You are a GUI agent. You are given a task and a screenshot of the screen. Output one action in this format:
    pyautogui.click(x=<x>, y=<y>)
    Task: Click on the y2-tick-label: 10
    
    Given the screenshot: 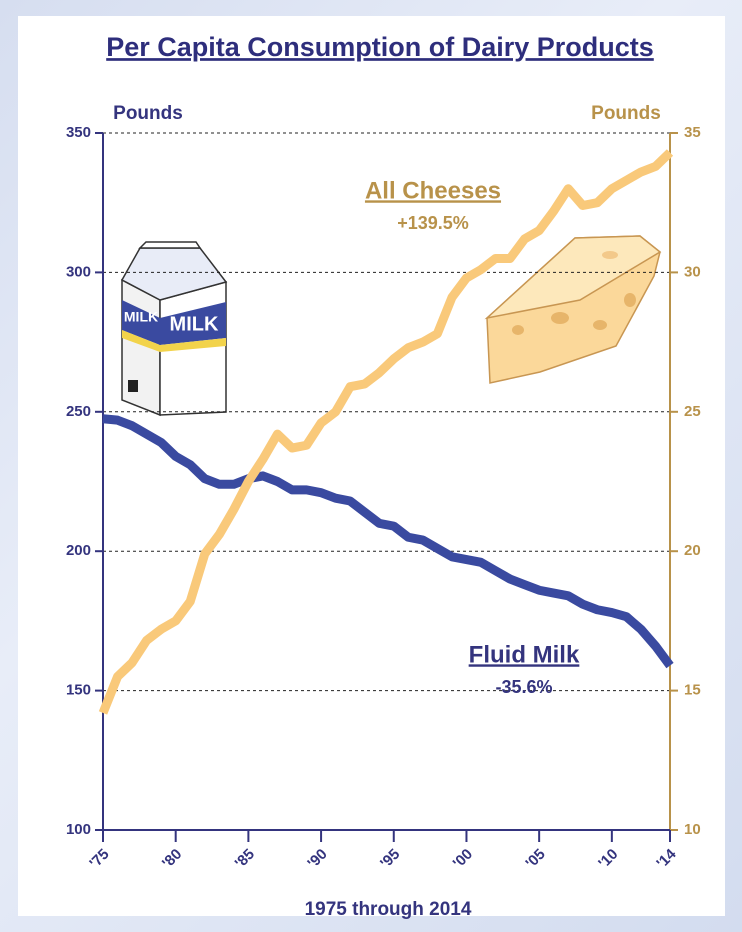 What is the action you would take?
    pyautogui.click(x=692, y=829)
    